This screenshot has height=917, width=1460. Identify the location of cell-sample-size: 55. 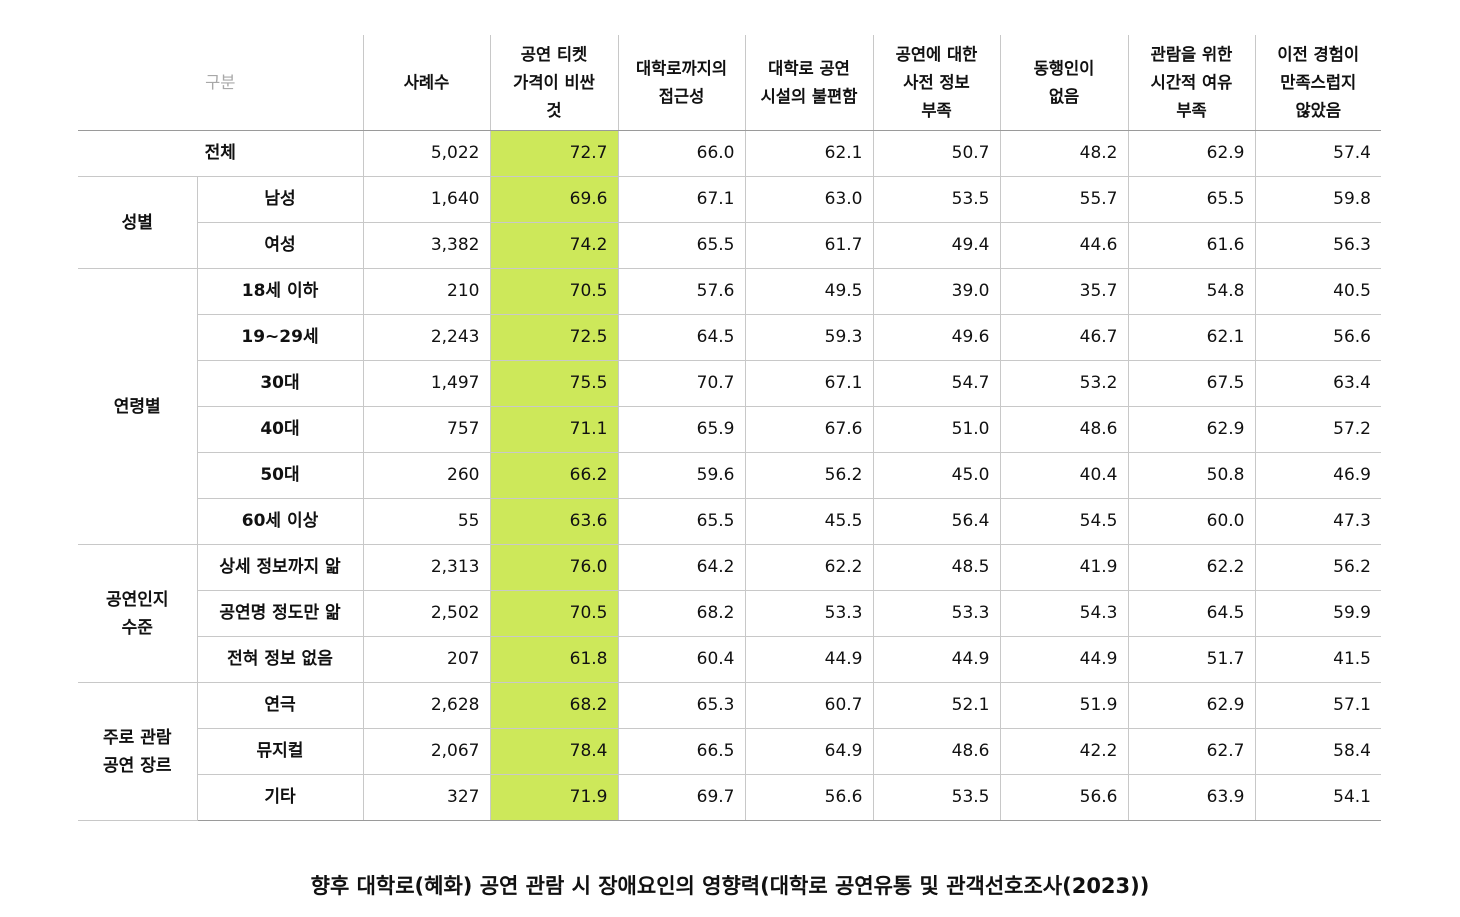
(426, 521).